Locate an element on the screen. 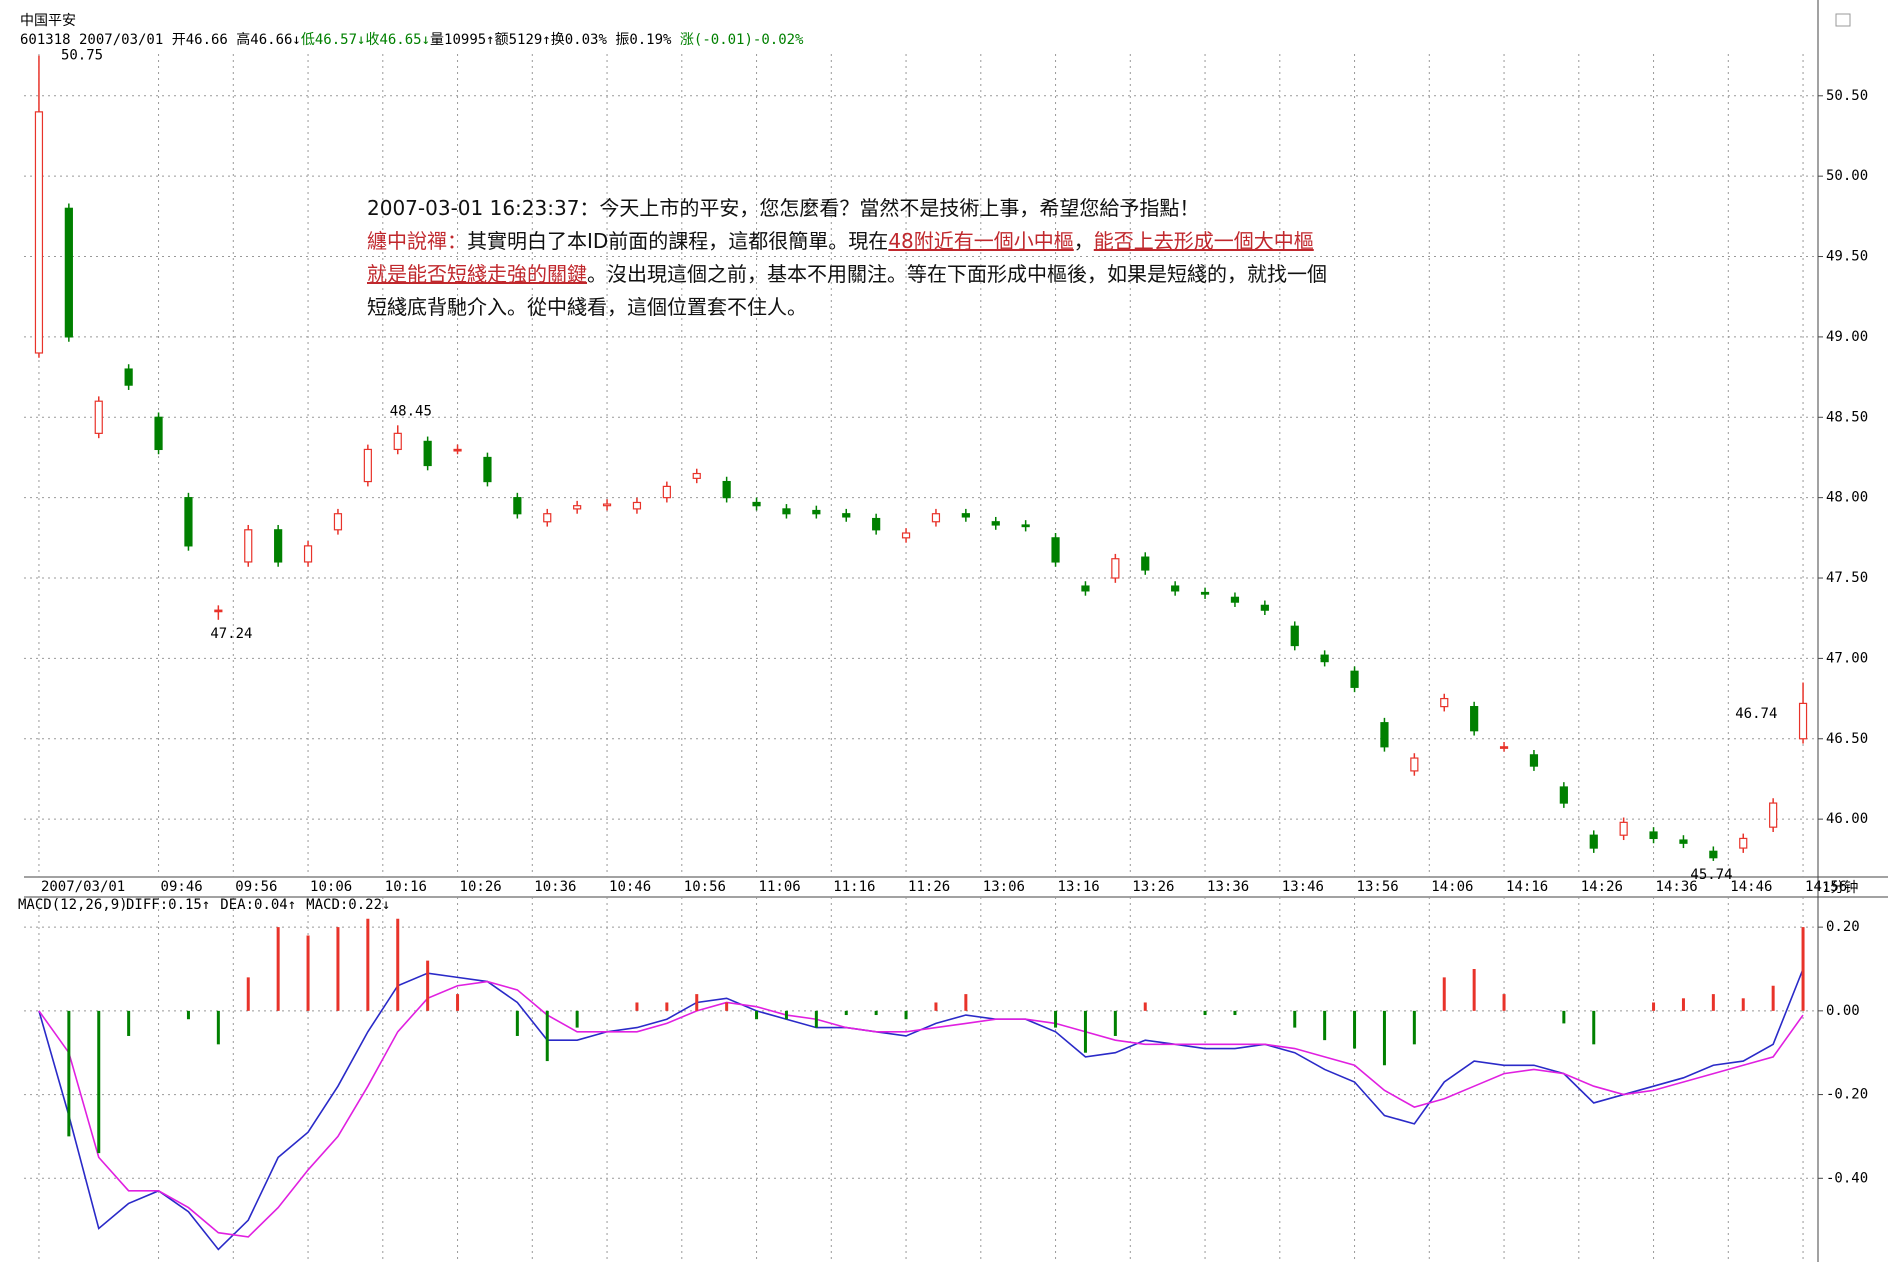 Image resolution: width=1888 pixels, height=1270 pixels. price-annotation: 45.74 is located at coordinates (1711, 875).